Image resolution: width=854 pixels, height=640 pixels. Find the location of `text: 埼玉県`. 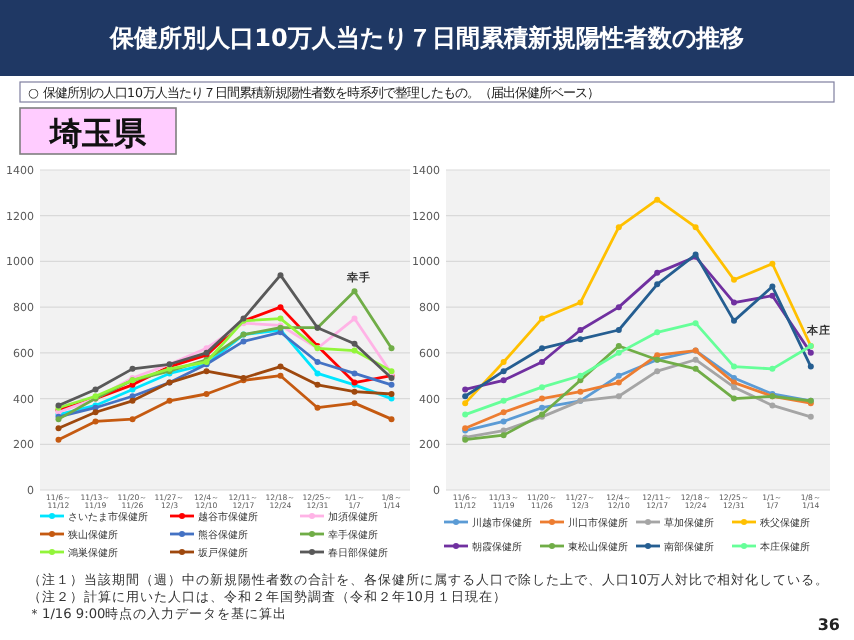

text: 埼玉県 is located at coordinates (98, 133).